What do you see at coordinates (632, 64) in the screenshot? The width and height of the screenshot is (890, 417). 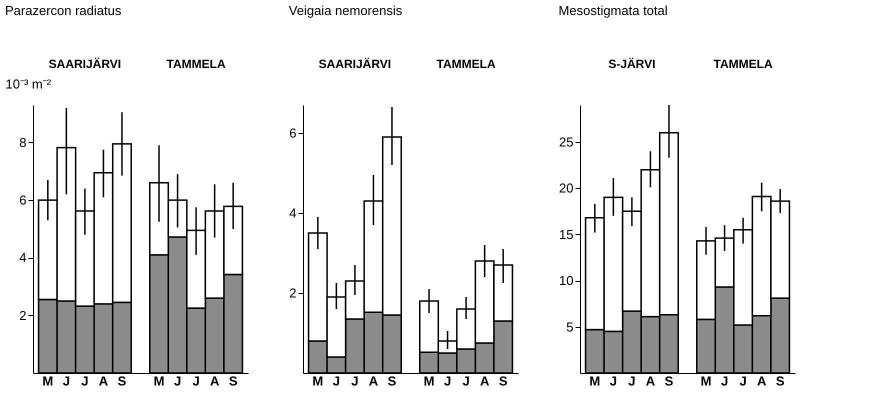 I see `text: S-JÄRVI` at bounding box center [632, 64].